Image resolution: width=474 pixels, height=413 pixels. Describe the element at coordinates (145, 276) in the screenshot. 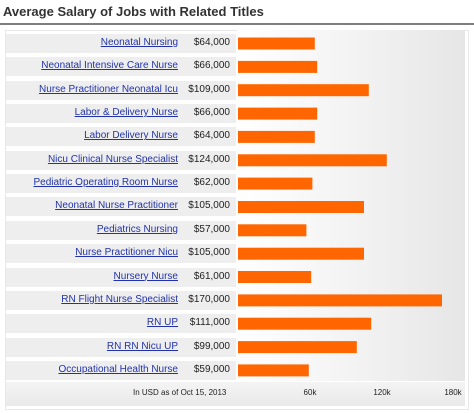

I see `job-title-link: Nursery Nurse` at that location.